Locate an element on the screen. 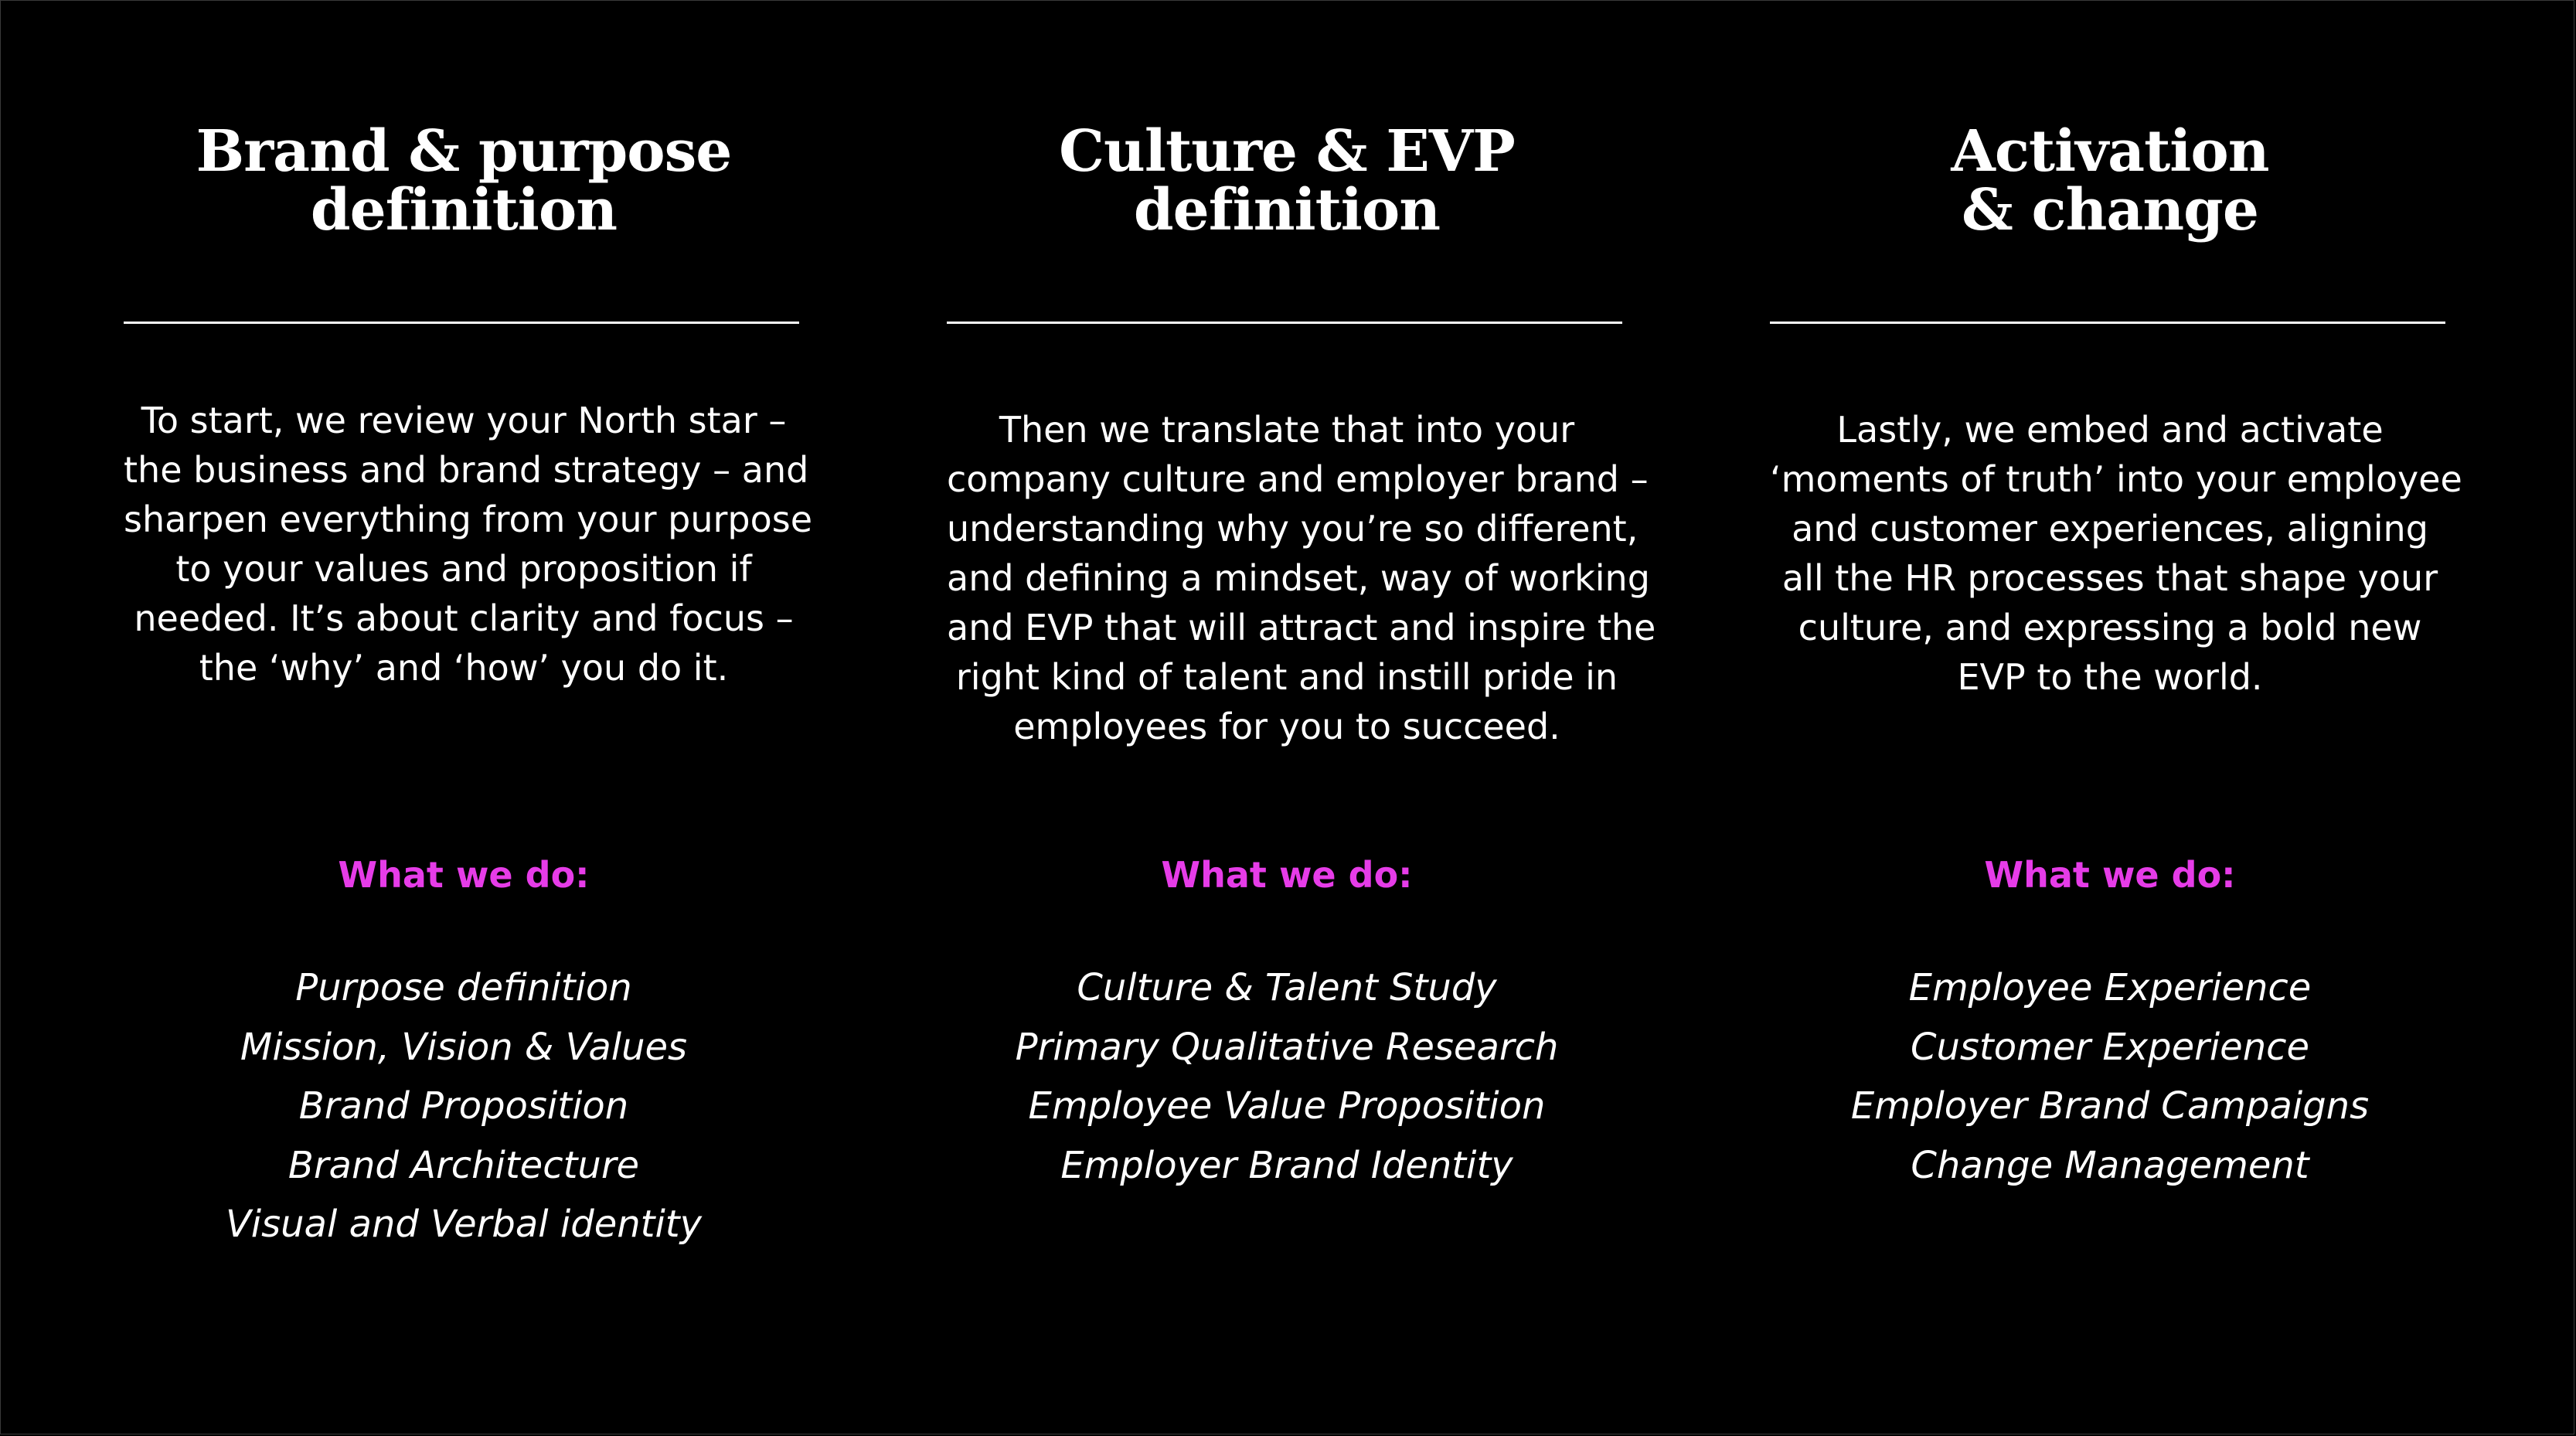  service-item: Purpose definition is located at coordinates (463, 987).